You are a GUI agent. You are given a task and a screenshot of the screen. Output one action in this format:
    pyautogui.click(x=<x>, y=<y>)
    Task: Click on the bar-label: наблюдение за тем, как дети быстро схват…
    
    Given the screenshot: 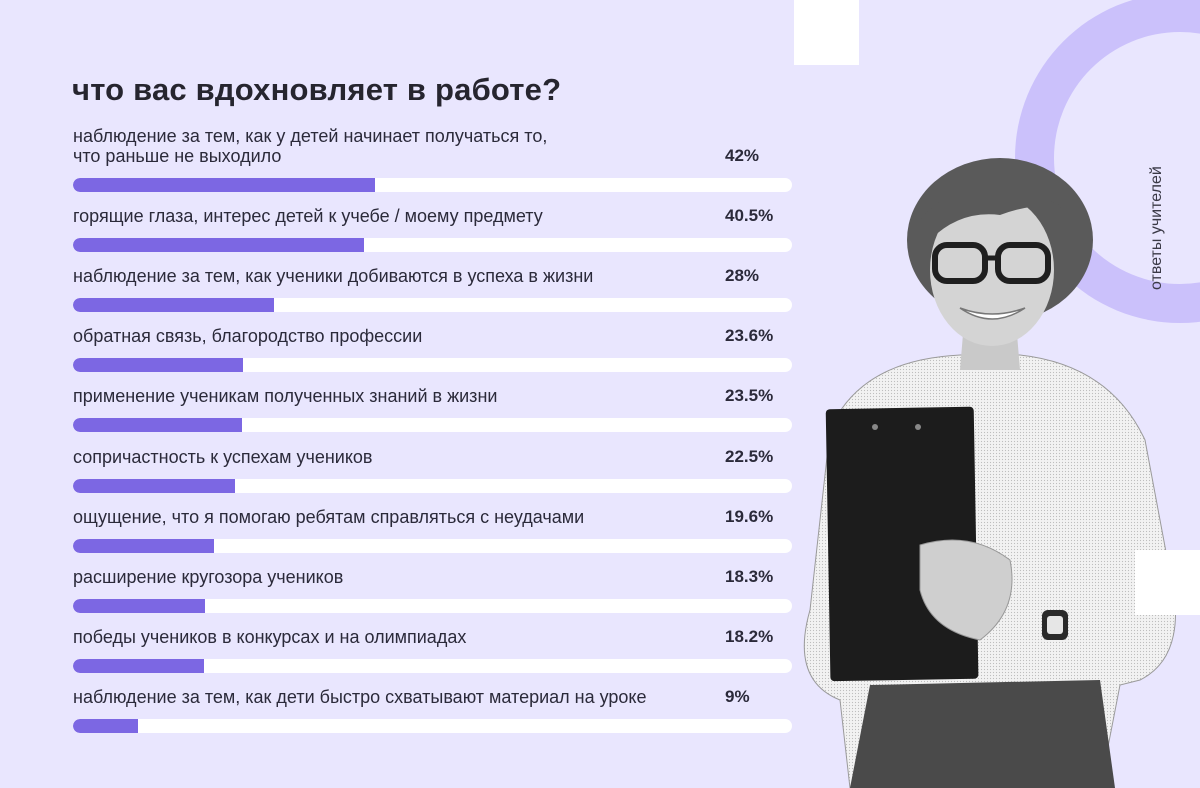 What is the action you would take?
    pyautogui.click(x=360, y=696)
    